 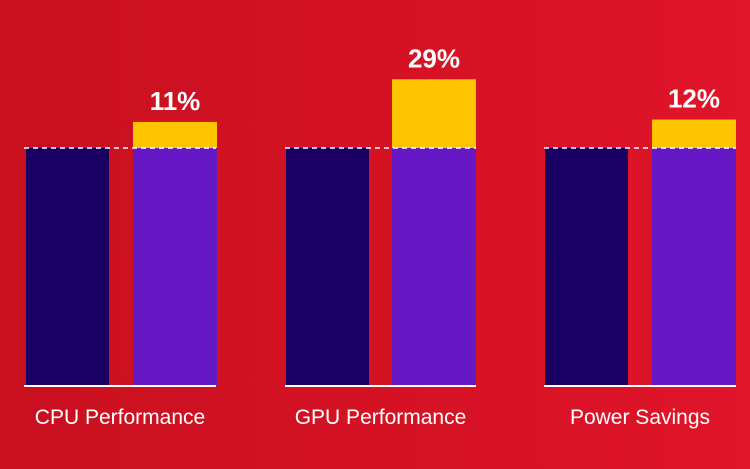 I want to click on data-label: 29%, so click(x=434, y=58).